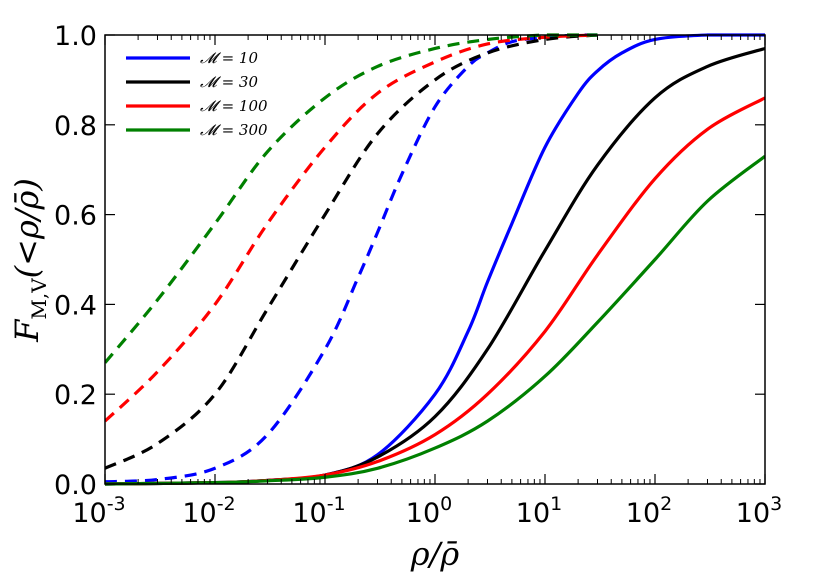  Describe the element at coordinates (234, 130) in the screenshot. I see `legend-label: 𝓜 = 300` at that location.